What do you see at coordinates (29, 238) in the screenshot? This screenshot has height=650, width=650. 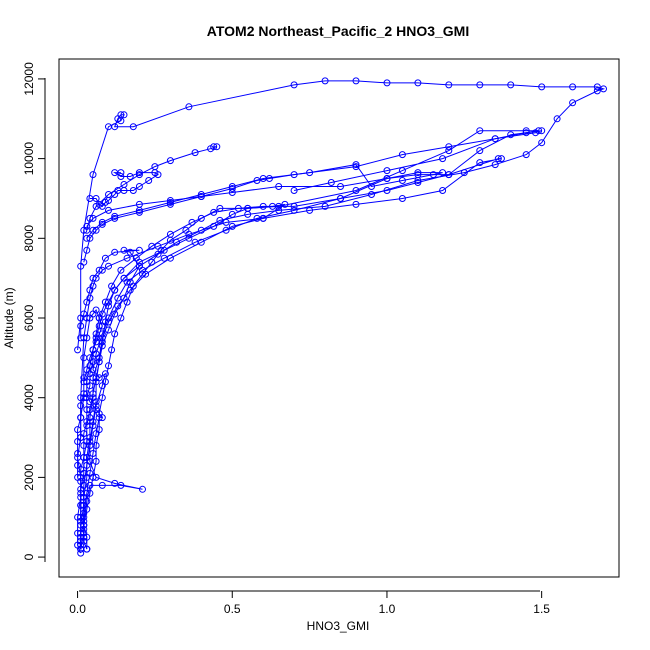 I see `y-tick-label: 8000` at bounding box center [29, 238].